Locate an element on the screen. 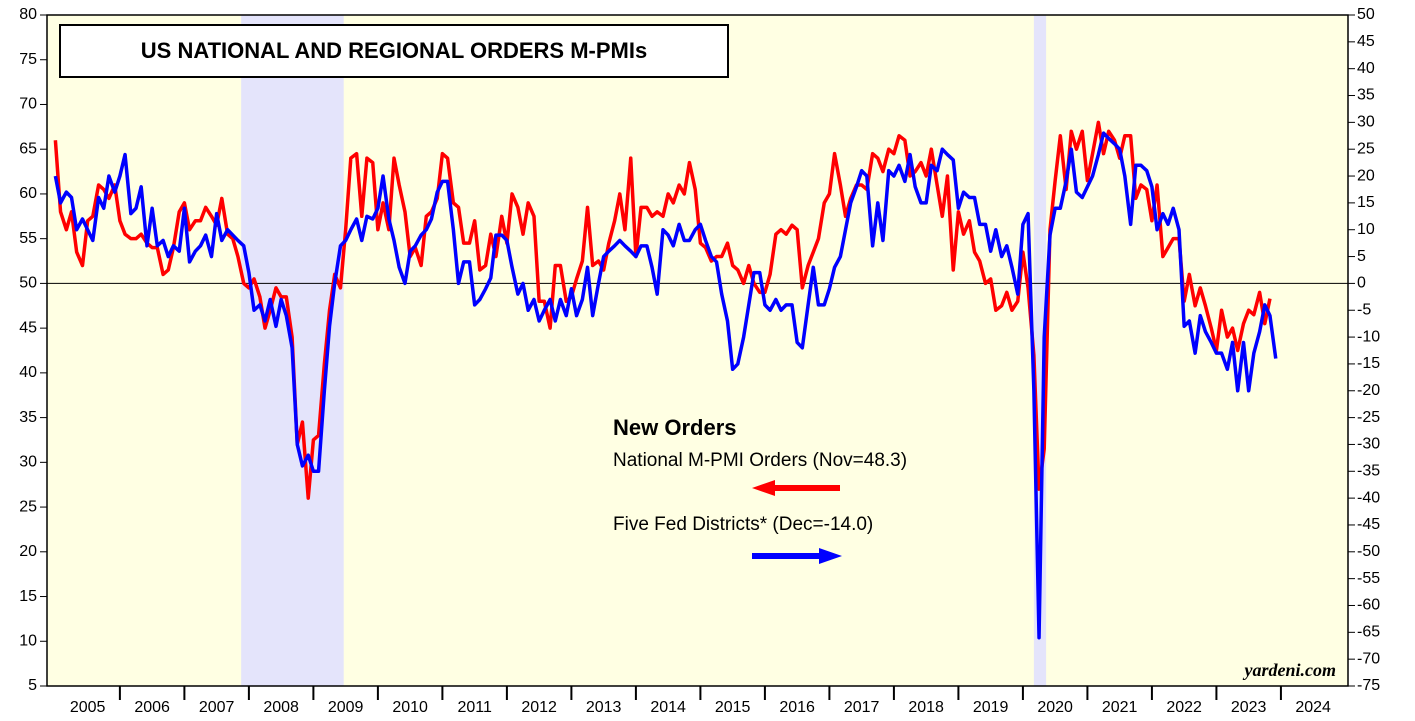 Image resolution: width=1415 pixels, height=721 pixels. y-tick-label: 75 is located at coordinates (28, 59).